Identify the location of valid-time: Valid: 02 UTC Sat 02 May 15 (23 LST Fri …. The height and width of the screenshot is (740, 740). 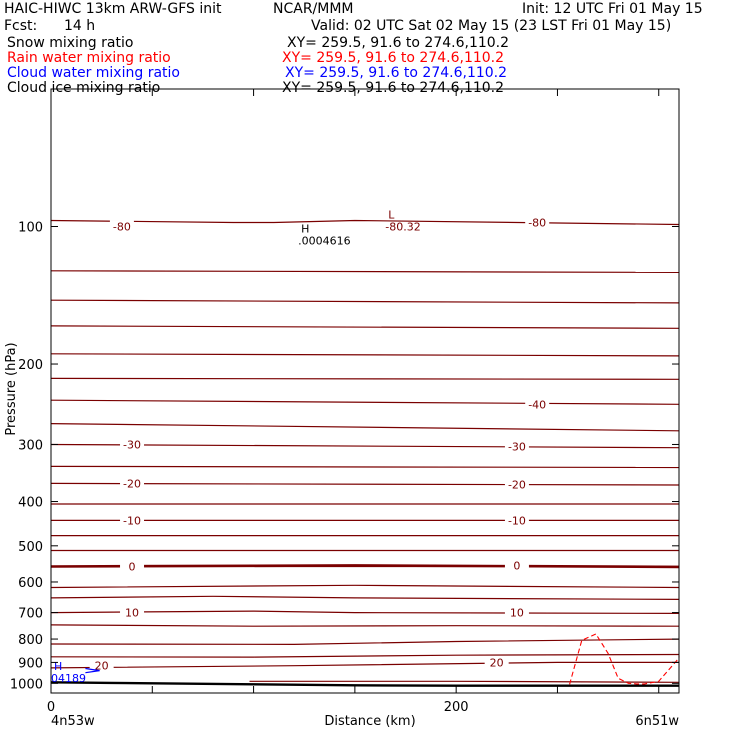
(491, 26).